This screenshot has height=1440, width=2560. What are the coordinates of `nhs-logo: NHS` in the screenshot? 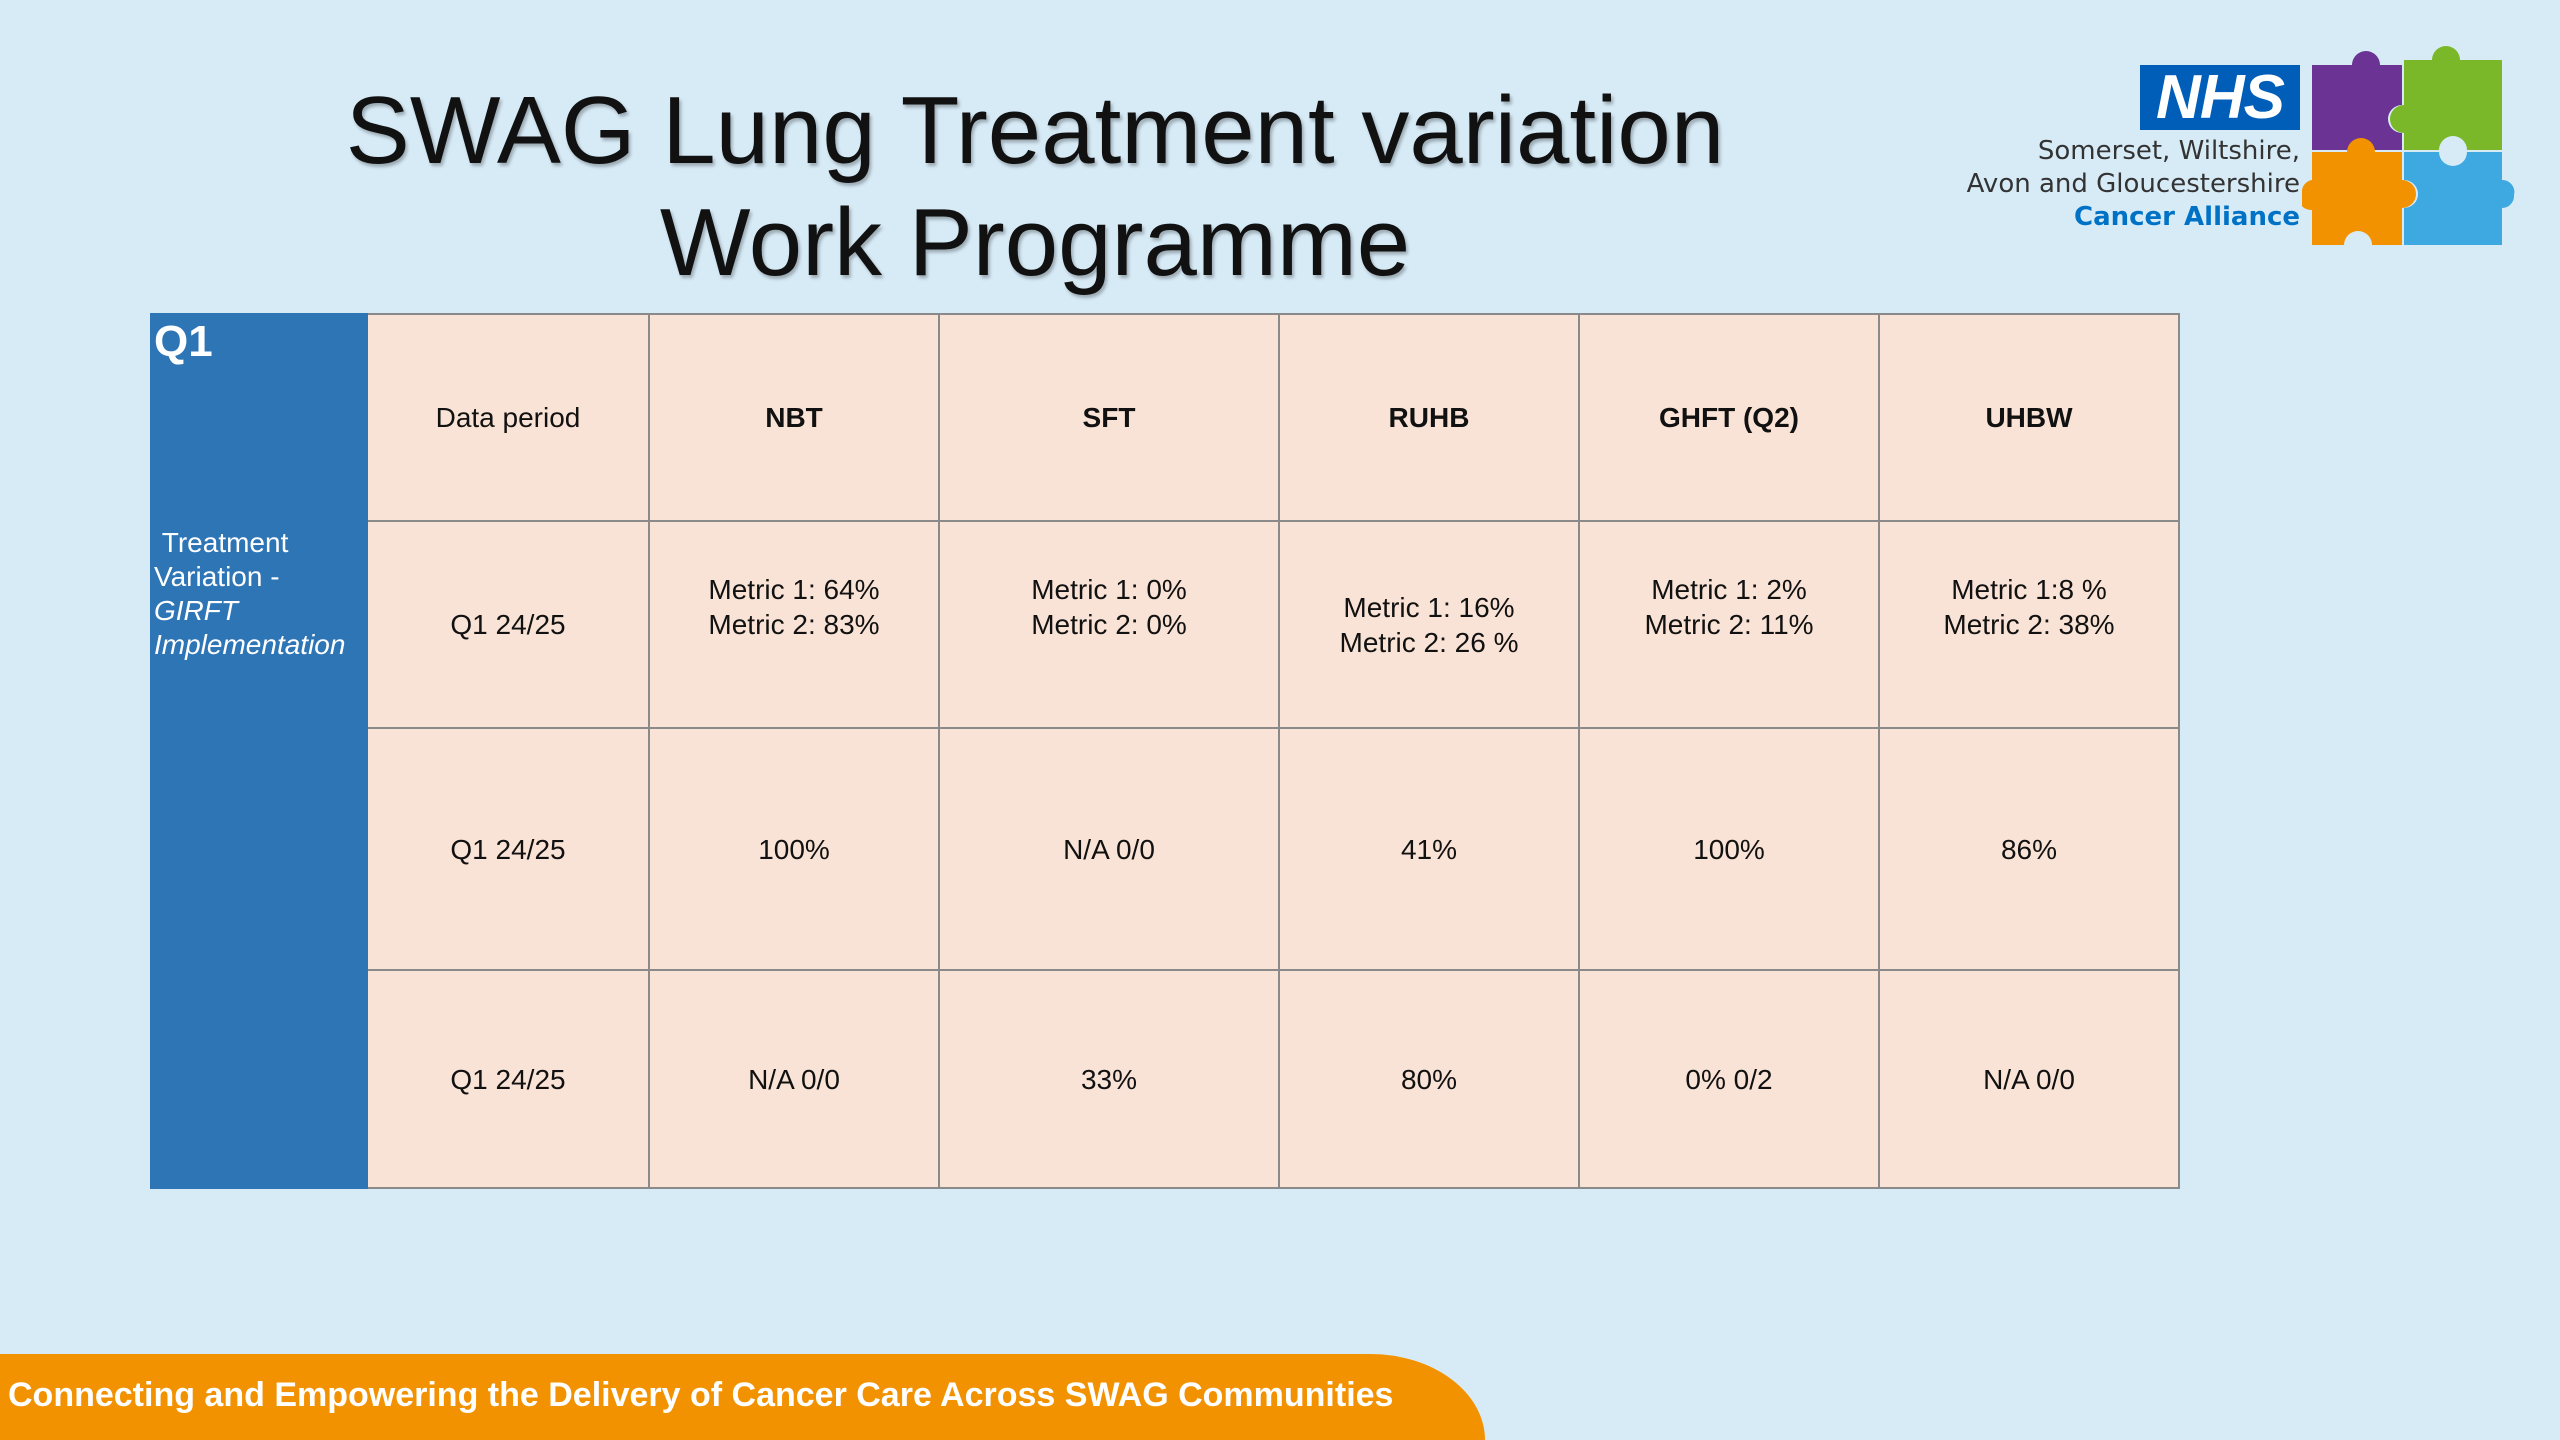 It's located at (2220, 97).